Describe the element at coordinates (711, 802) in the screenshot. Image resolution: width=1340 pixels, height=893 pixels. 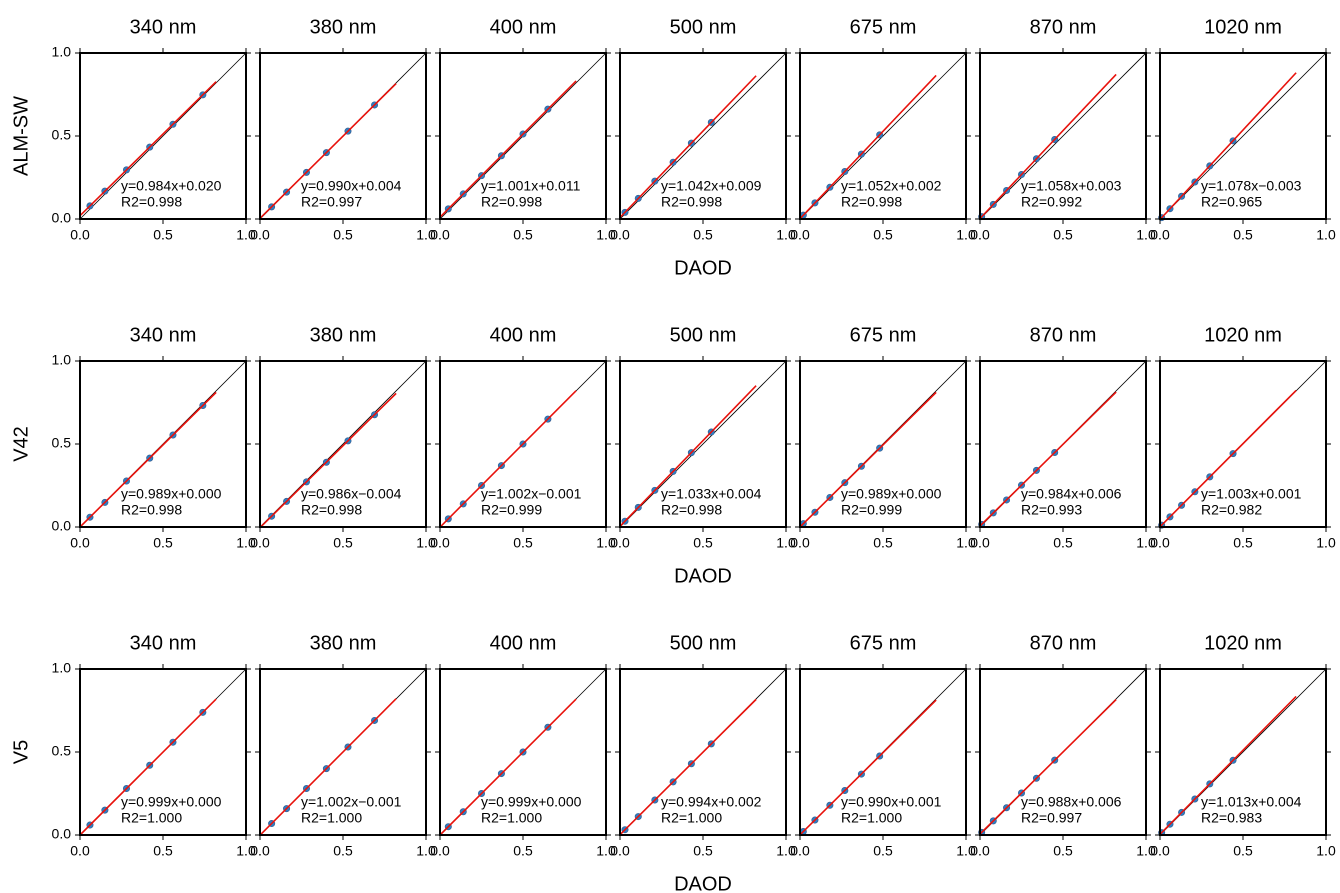
I see `fit-equation: y=0.994x+0.002` at that location.